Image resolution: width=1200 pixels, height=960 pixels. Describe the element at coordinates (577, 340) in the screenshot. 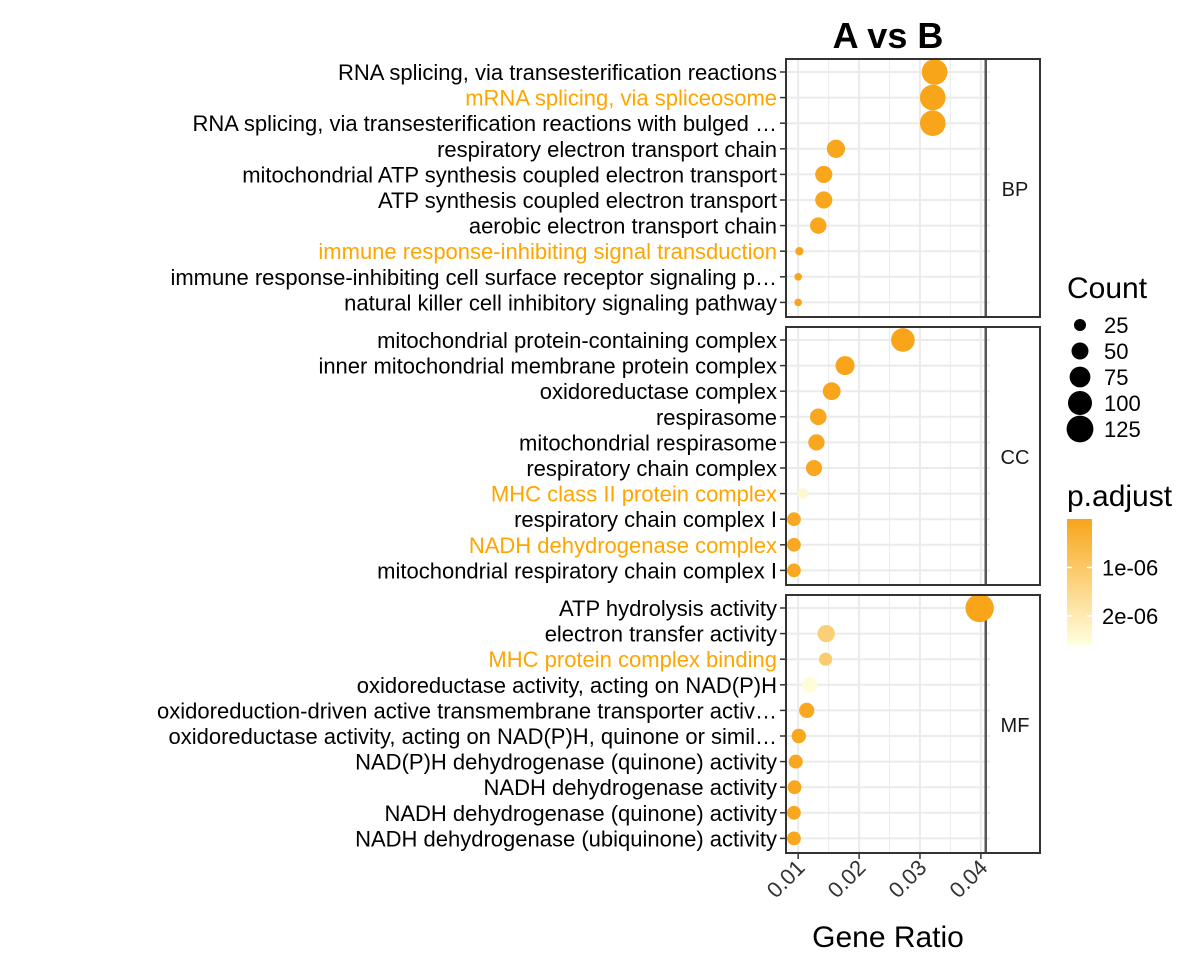

I see `y-tick-label: mitochondrial protein-containing complex` at that location.